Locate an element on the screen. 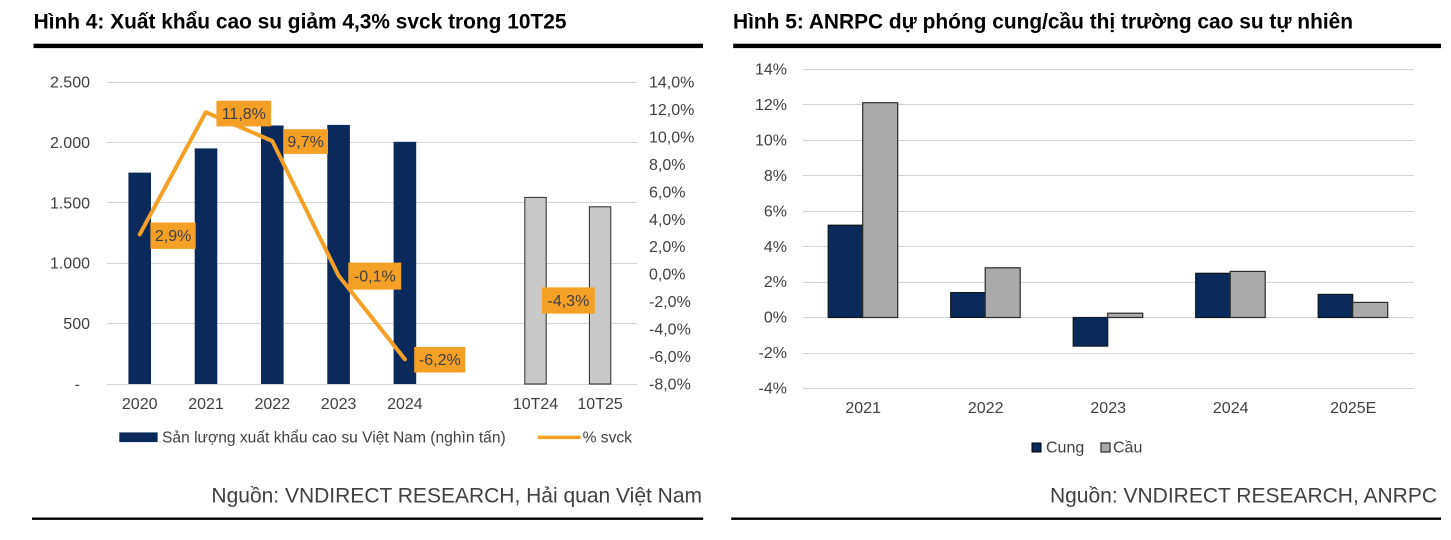 The image size is (1451, 540). svg-text: 2,9% is located at coordinates (173, 236).